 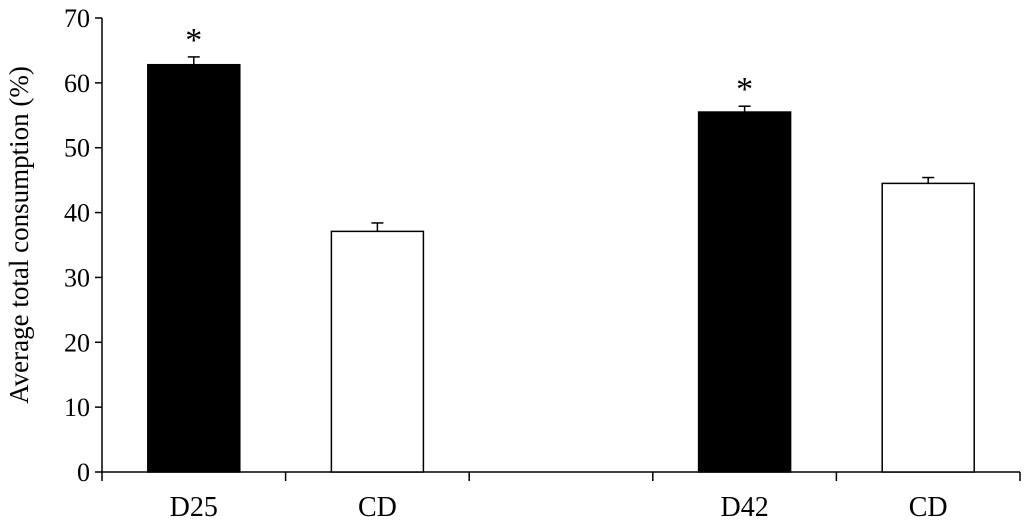 I want to click on y-tick-label: 0, so click(x=83, y=472).